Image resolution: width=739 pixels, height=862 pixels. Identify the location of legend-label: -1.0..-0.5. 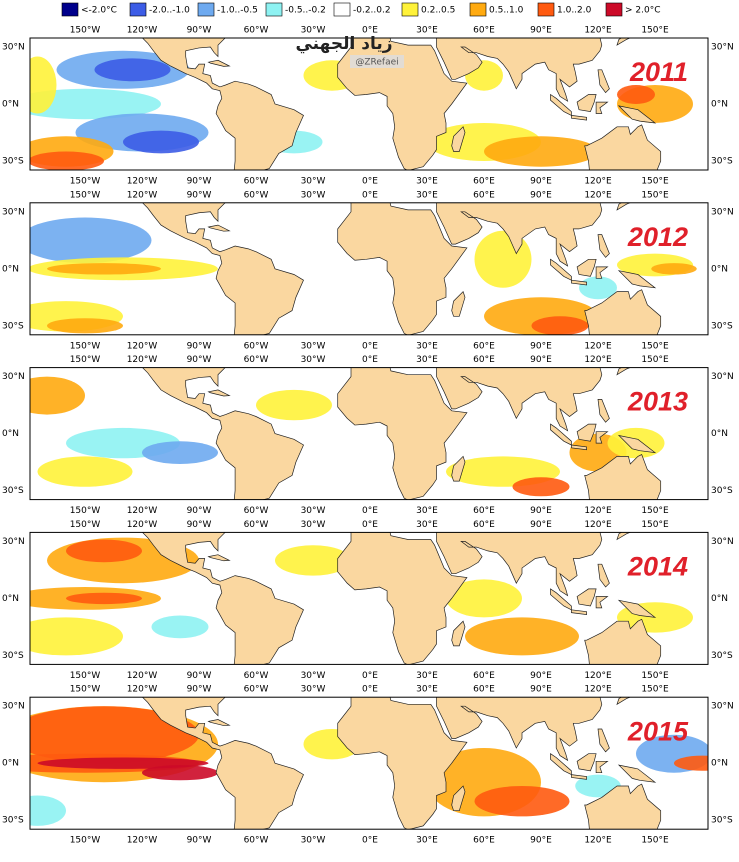
(237, 11).